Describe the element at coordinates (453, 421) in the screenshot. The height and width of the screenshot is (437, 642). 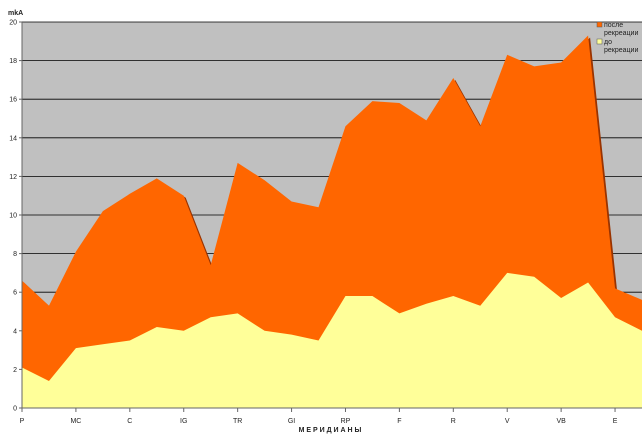
I see `x-tick-label: R` at that location.